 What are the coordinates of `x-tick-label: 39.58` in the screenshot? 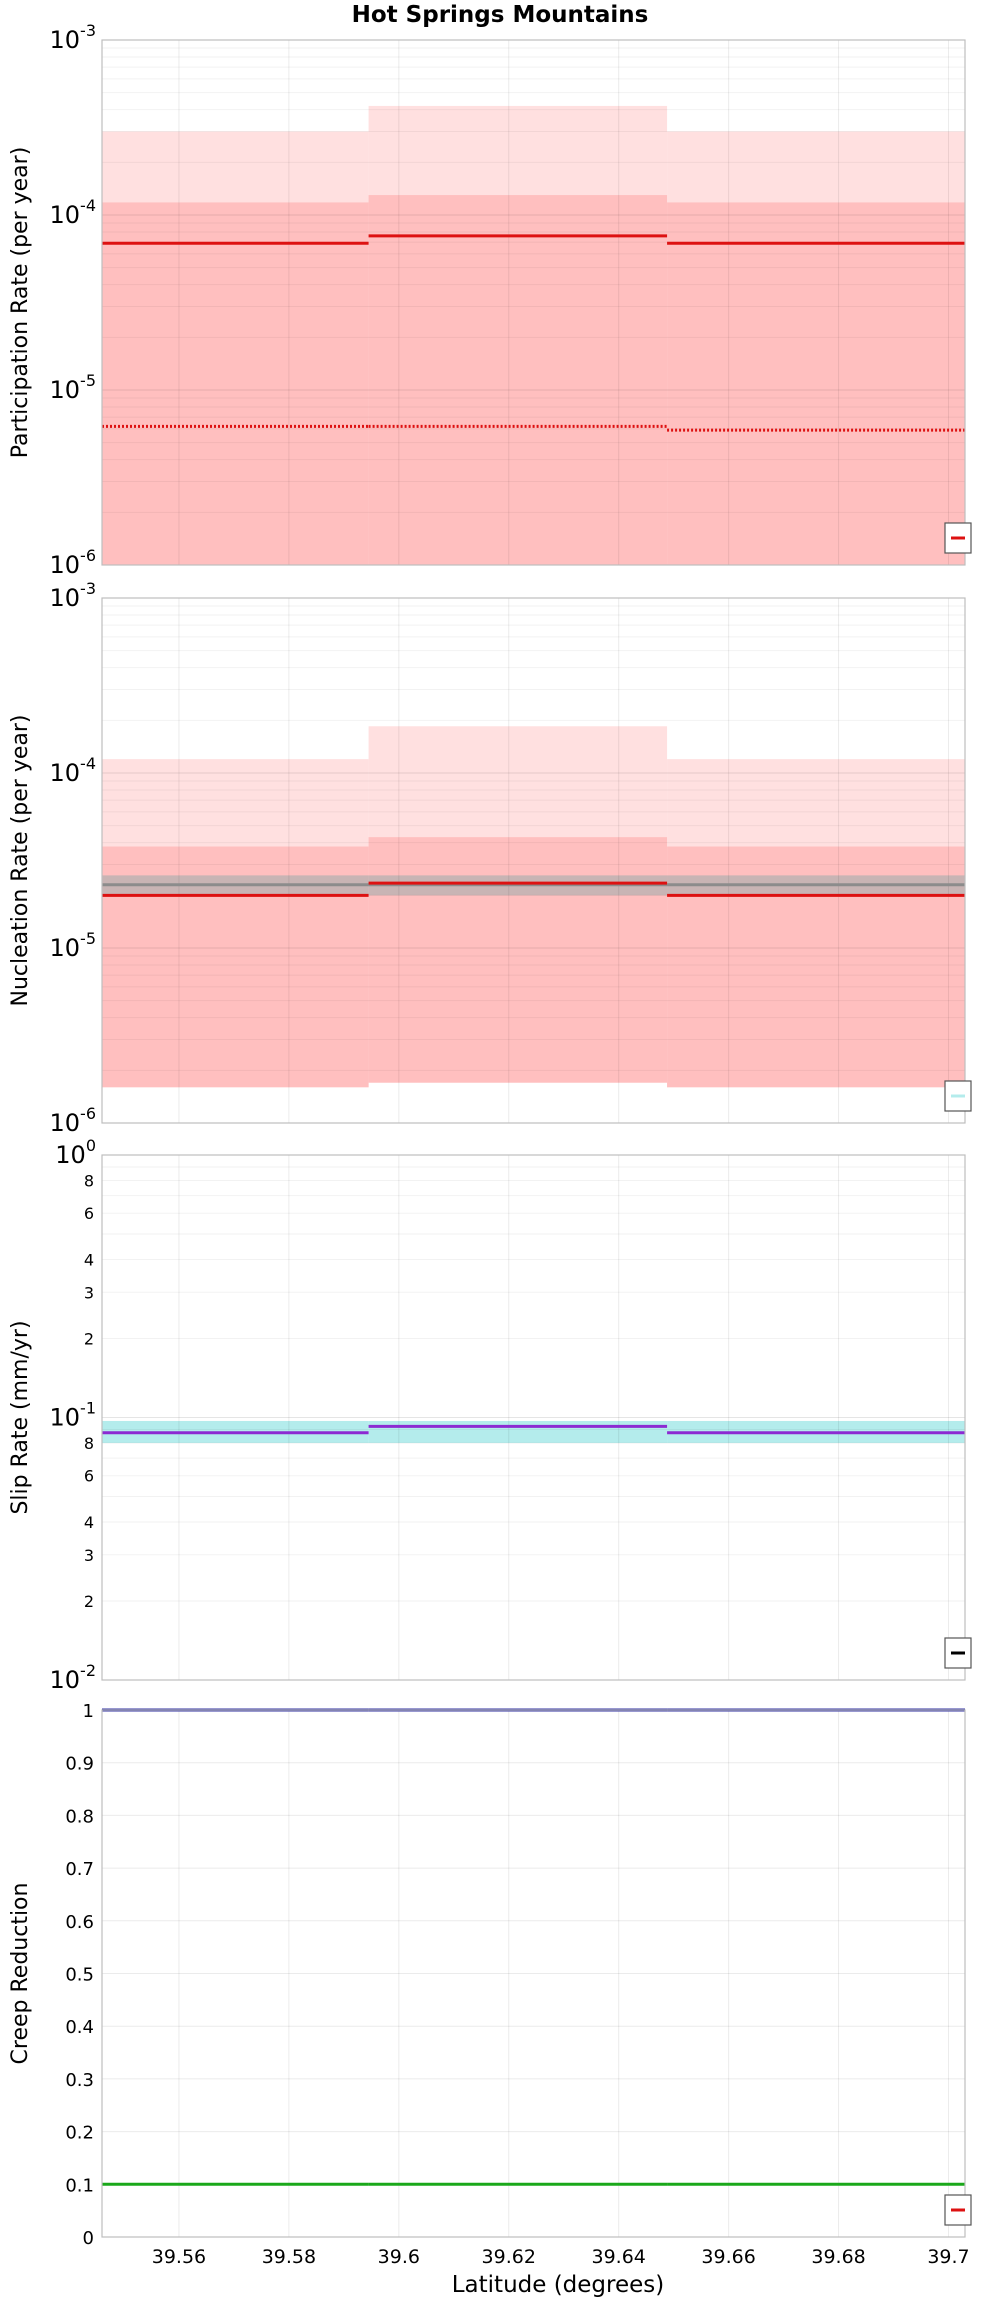 It's located at (289, 2257).